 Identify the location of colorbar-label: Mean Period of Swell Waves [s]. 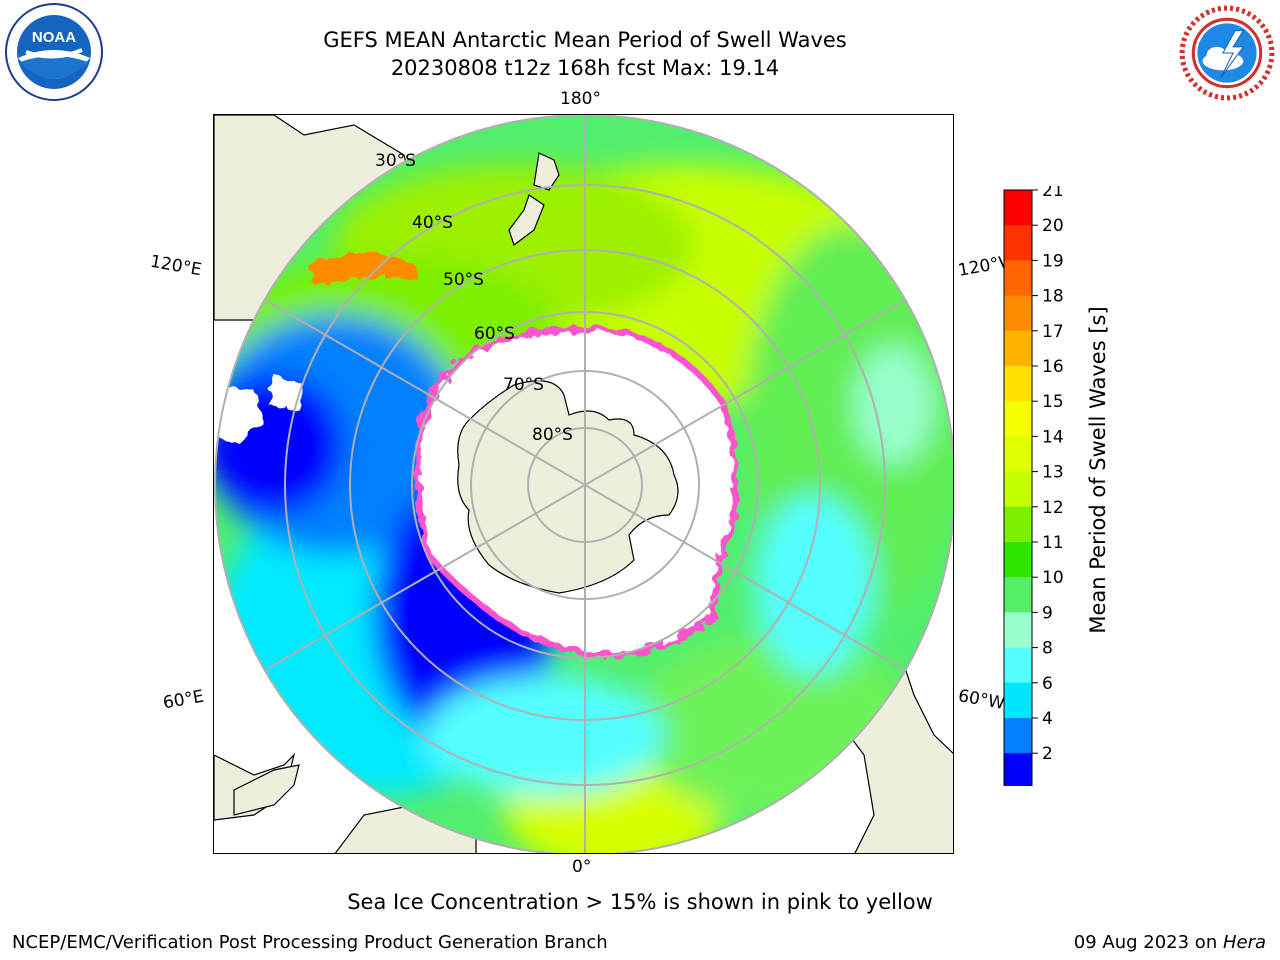
(1098, 470).